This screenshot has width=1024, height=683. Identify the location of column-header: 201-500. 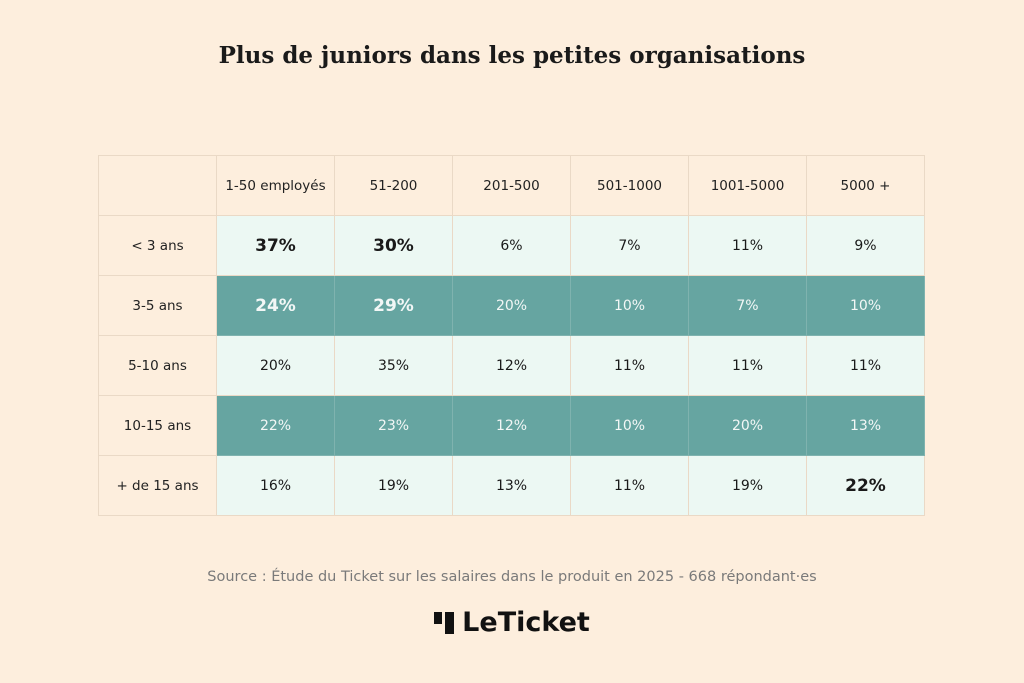
(511, 185).